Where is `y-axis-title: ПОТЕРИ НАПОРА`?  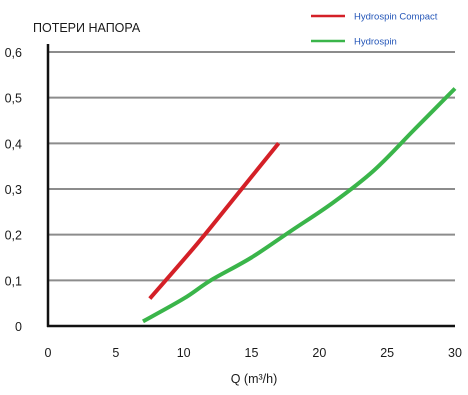
y-axis-title: ПОТЕРИ НАПОРА is located at coordinates (87, 28).